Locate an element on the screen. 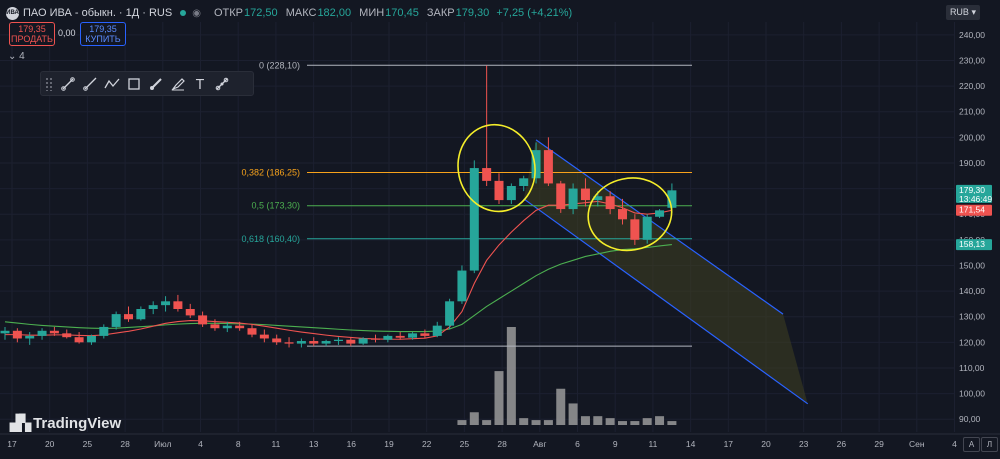 The height and width of the screenshot is (459, 1000). sell-label: ПРОДАТЬ is located at coordinates (32, 39).